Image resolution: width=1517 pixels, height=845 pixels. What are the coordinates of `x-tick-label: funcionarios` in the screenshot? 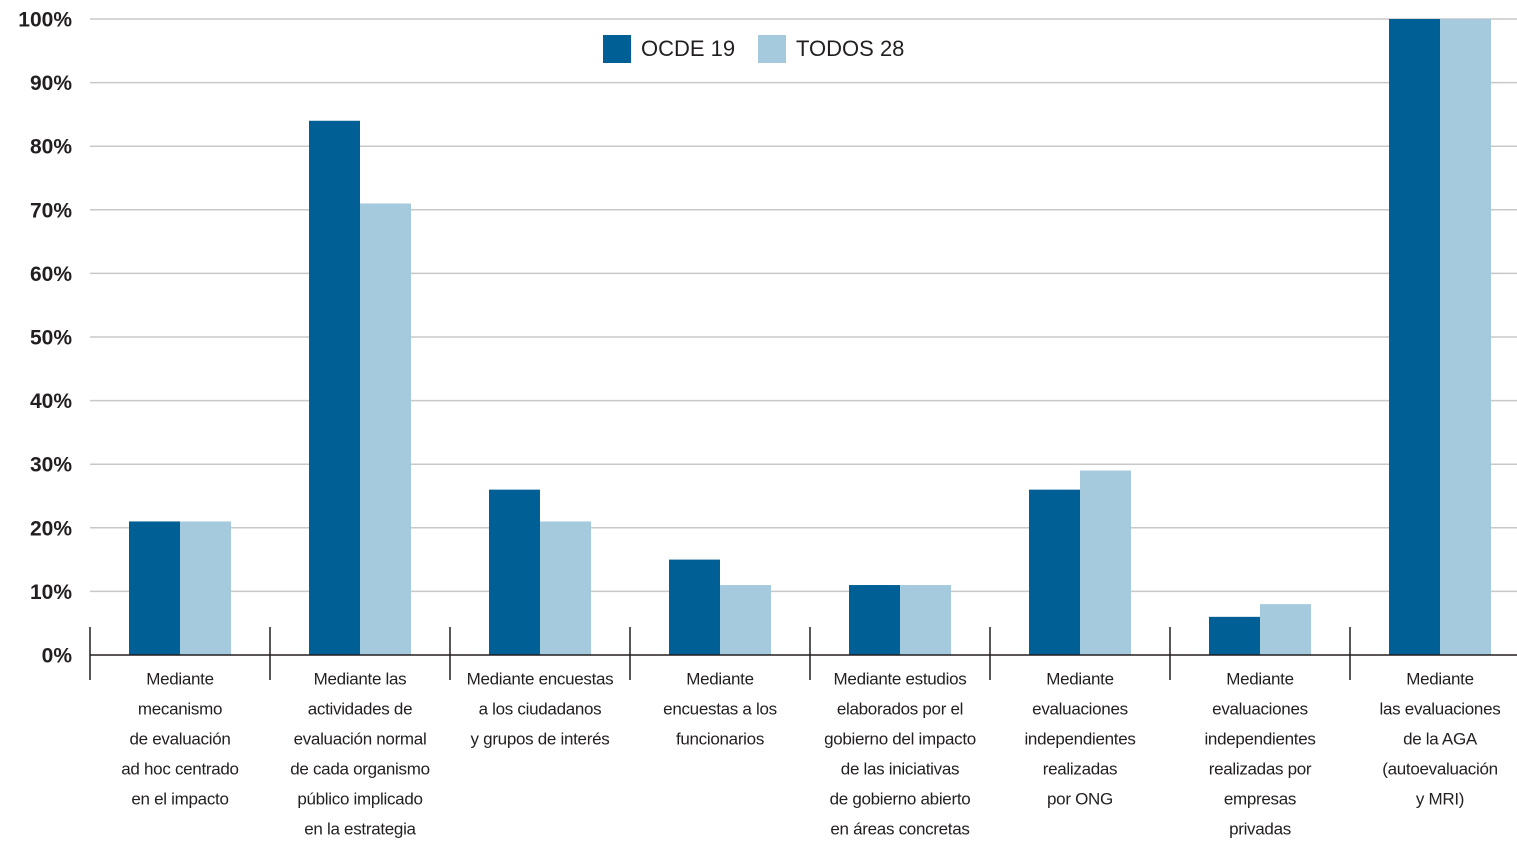 It's located at (720, 738).